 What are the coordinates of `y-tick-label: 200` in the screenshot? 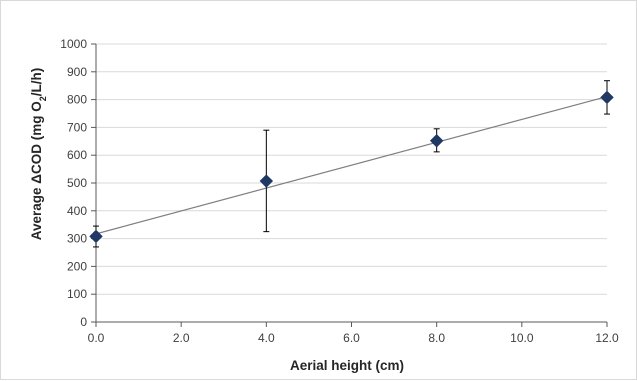 It's located at (77, 266).